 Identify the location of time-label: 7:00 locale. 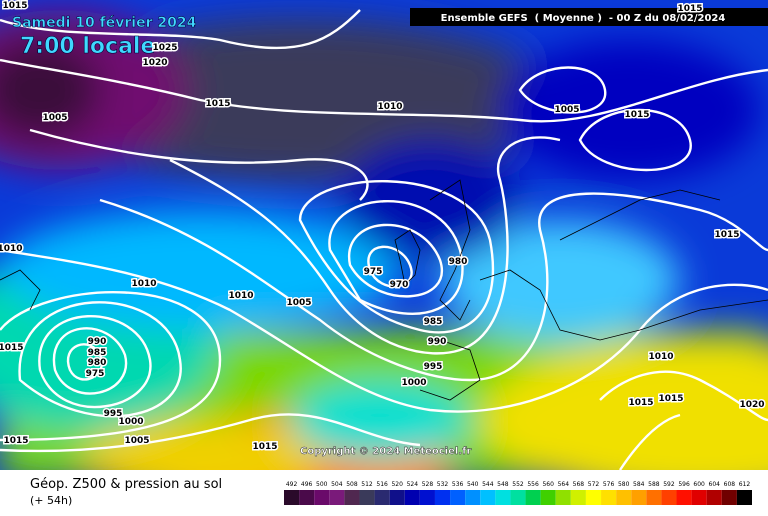
(87, 46).